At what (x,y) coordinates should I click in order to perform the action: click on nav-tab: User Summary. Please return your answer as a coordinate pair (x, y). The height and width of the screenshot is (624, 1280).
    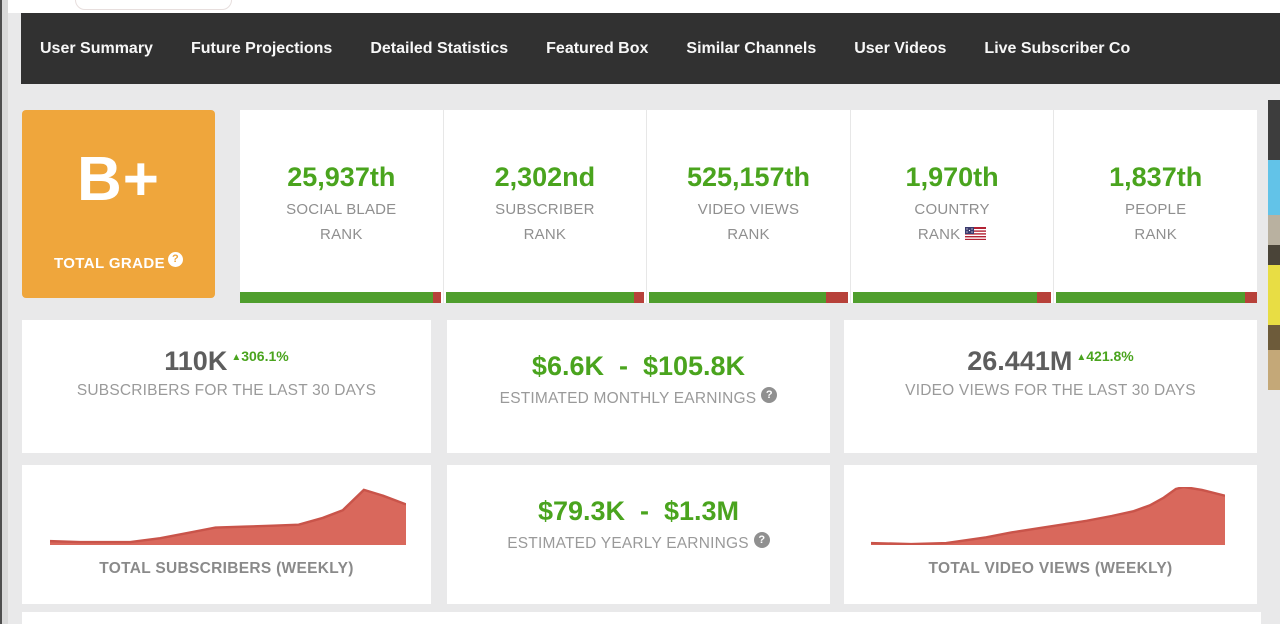
    Looking at the image, I should click on (96, 48).